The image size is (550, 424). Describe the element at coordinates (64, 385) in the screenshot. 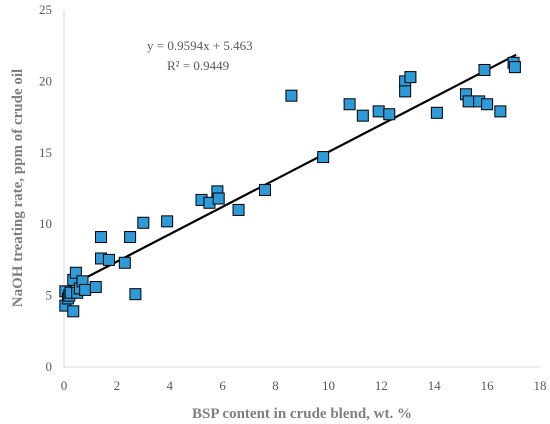

I see `x-tick-label: 0` at that location.